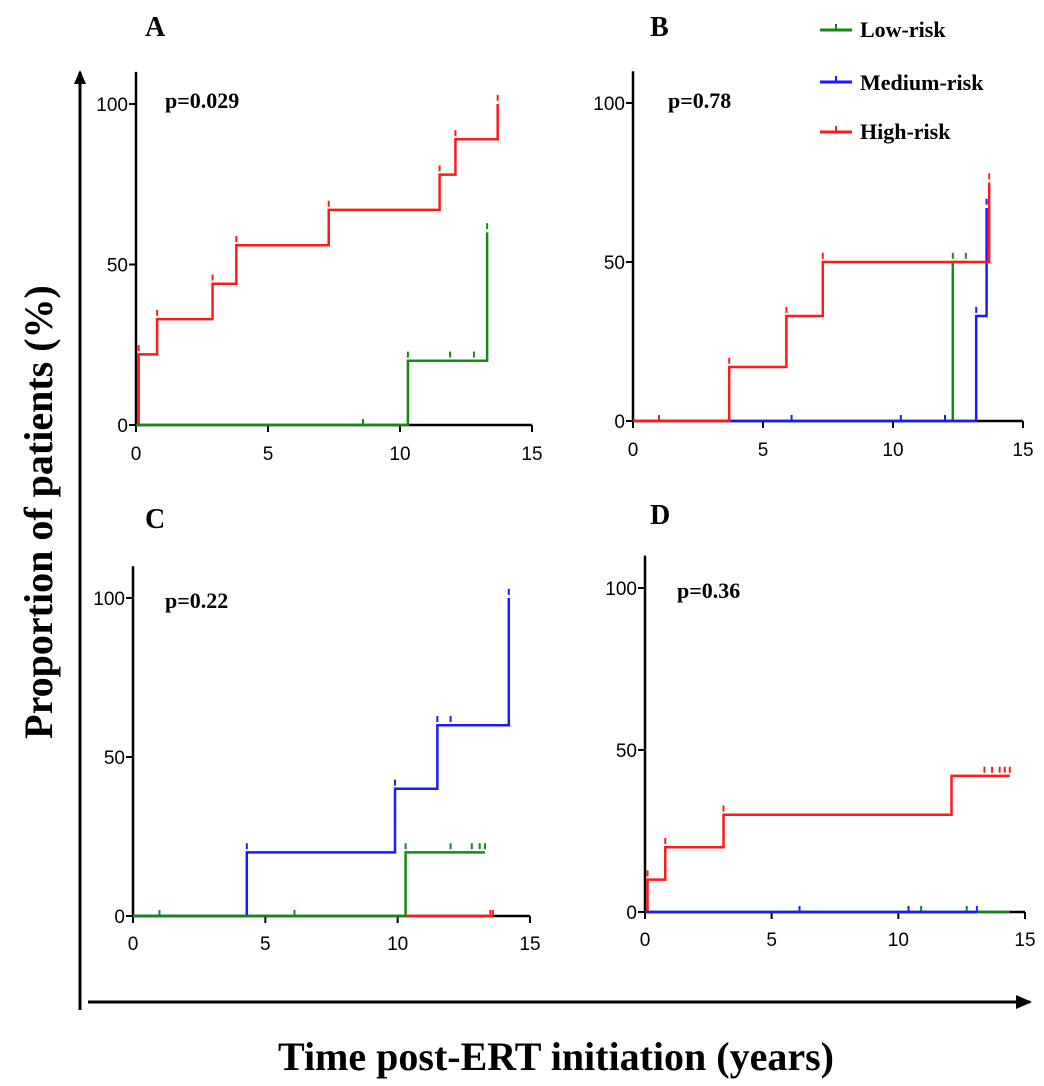 The image size is (1044, 1086). Describe the element at coordinates (659, 27) in the screenshot. I see `panel-b-title: B` at that location.